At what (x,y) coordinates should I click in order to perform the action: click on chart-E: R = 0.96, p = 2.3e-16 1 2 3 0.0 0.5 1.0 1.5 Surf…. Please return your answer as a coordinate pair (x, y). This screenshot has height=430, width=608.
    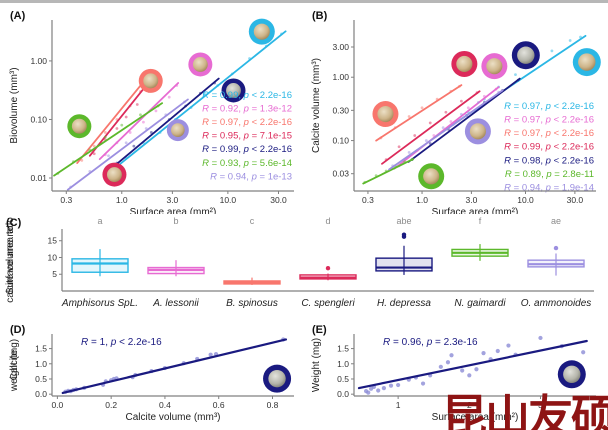
    Looking at the image, I should click on (453, 373).